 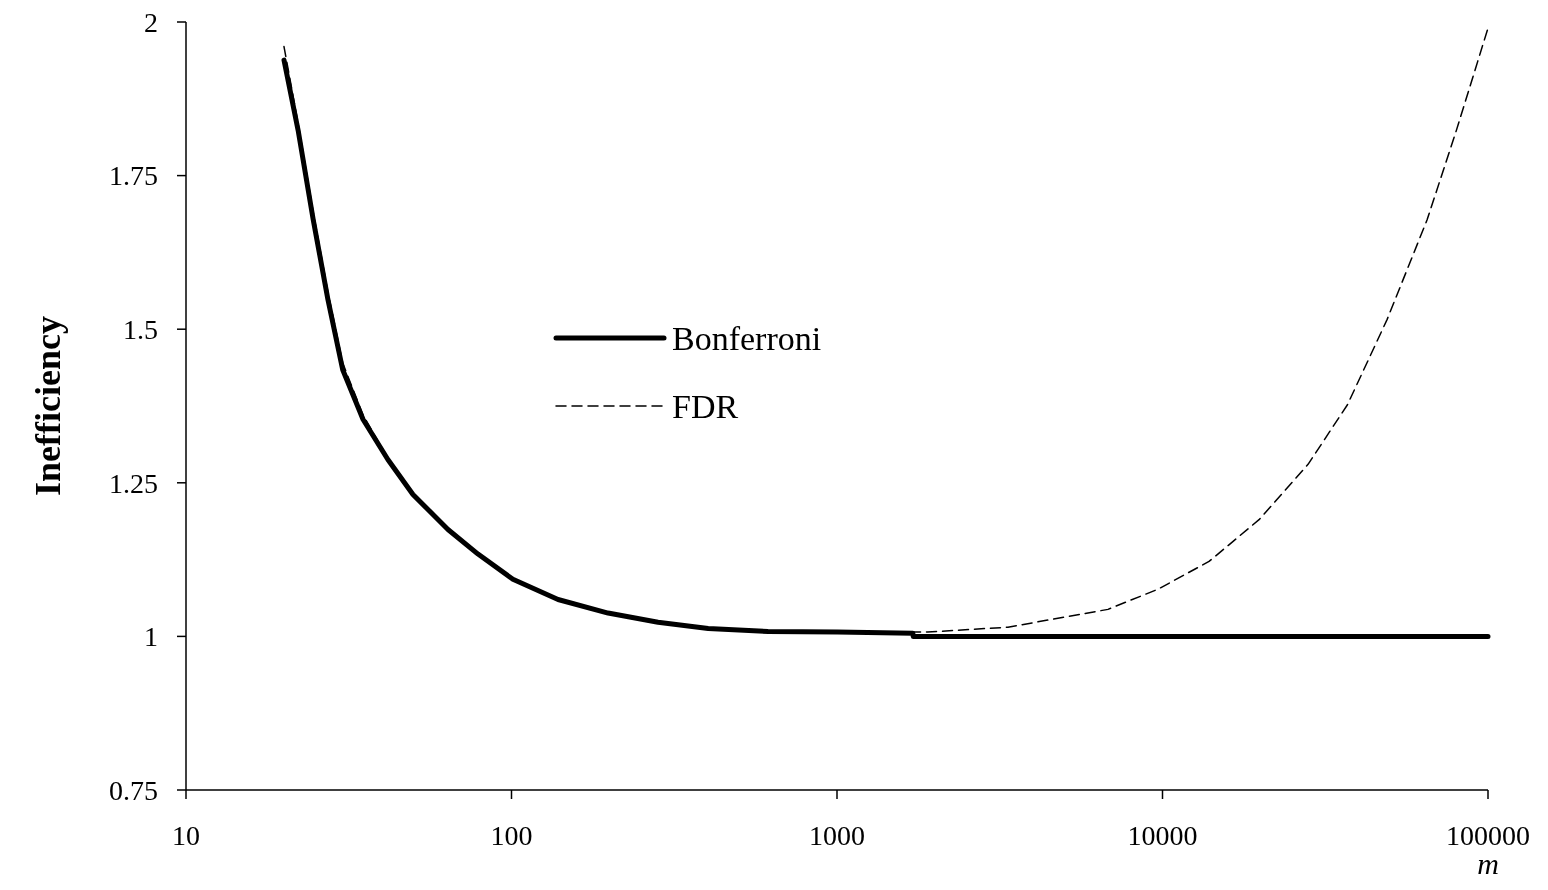 I want to click on x-tick-label: 10000, so click(x=1162, y=835).